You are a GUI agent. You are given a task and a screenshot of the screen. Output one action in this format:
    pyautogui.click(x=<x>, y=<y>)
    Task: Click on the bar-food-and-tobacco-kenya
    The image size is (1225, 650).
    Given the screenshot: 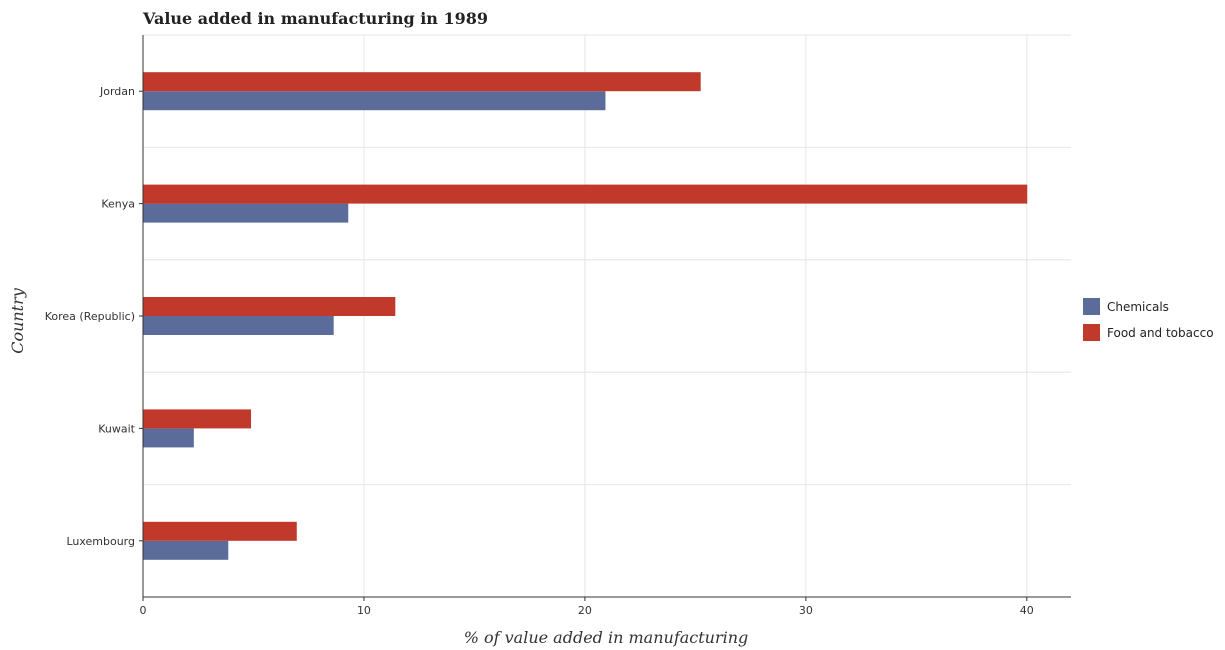 What is the action you would take?
    pyautogui.click(x=585, y=194)
    